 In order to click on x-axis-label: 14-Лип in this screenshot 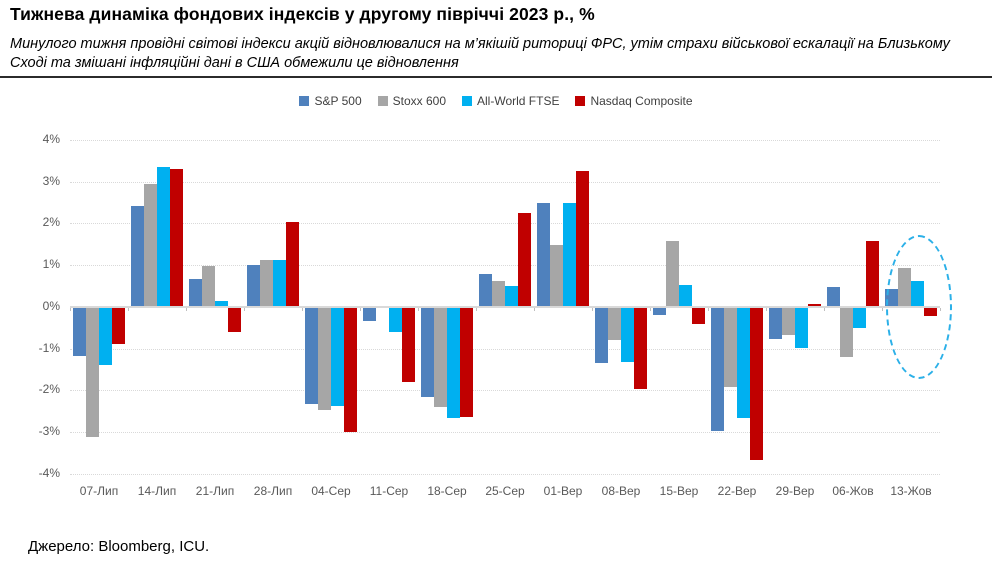, I will do `click(157, 490)`.